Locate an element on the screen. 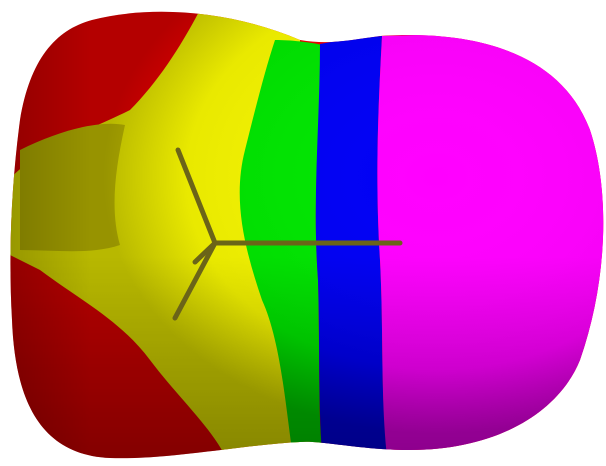 The image size is (606, 466). bond-lower is located at coordinates (195, 280).